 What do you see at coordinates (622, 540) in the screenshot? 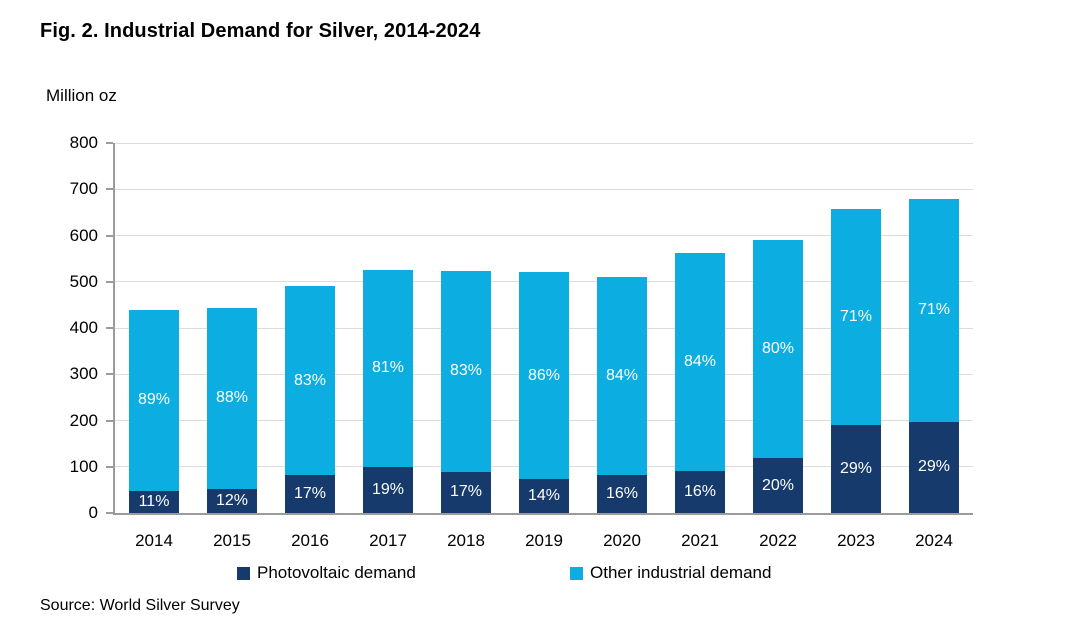
I see `x-axis-label-2020: 2020` at bounding box center [622, 540].